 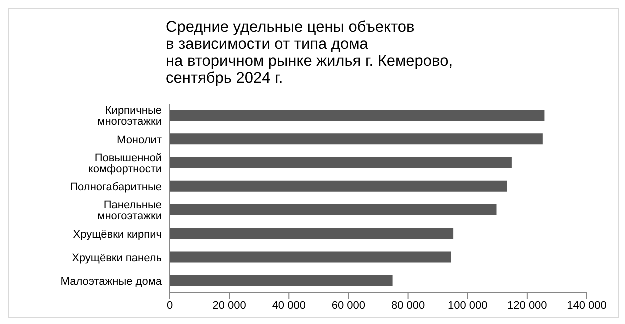 I want to click on x-tick-label: 80 000, so click(x=408, y=306).